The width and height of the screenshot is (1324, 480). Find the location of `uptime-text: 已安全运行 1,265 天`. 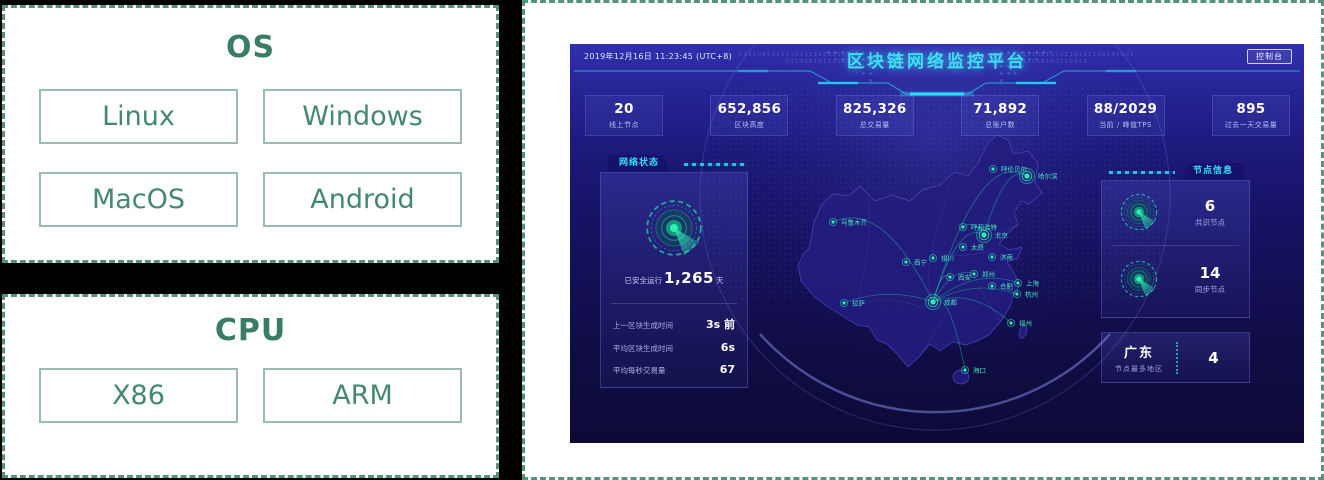

uptime-text: 已安全运行 1,265 天 is located at coordinates (674, 278).